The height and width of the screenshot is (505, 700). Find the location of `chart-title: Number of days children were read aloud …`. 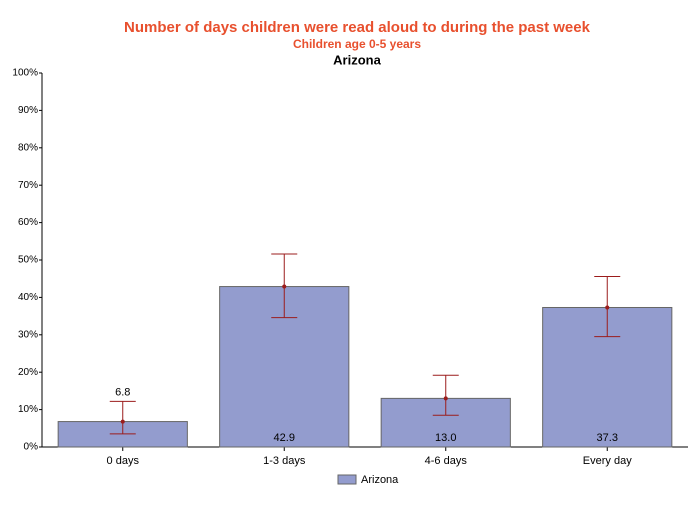

chart-title: Number of days children were read aloud … is located at coordinates (357, 27).